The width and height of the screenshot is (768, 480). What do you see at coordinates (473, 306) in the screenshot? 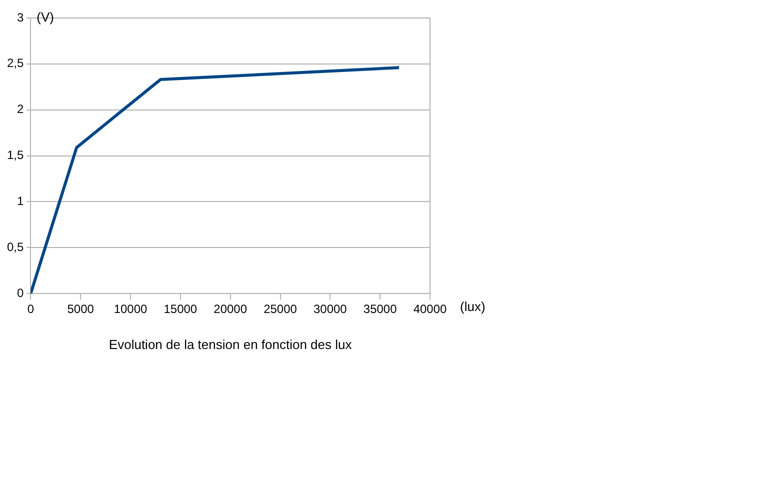
I see `x-axis-title: (lux)` at bounding box center [473, 306].